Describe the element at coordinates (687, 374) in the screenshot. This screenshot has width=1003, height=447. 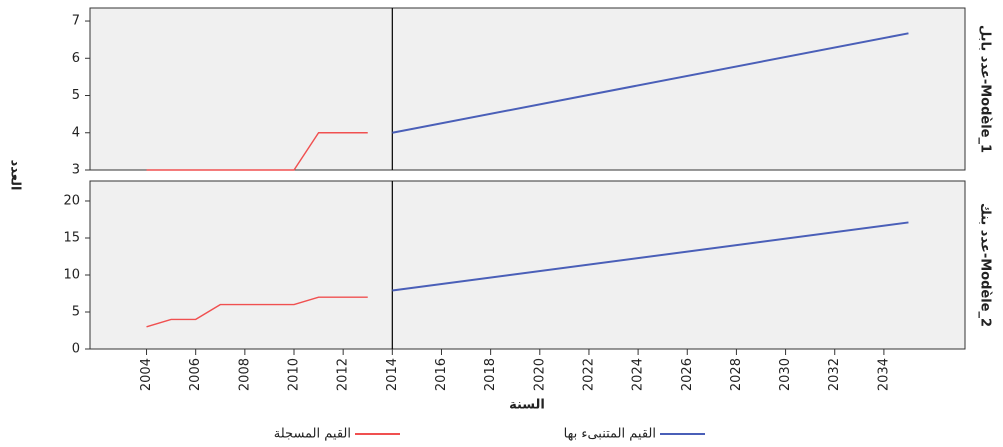
I see `x-tick-label: 2026` at that location.